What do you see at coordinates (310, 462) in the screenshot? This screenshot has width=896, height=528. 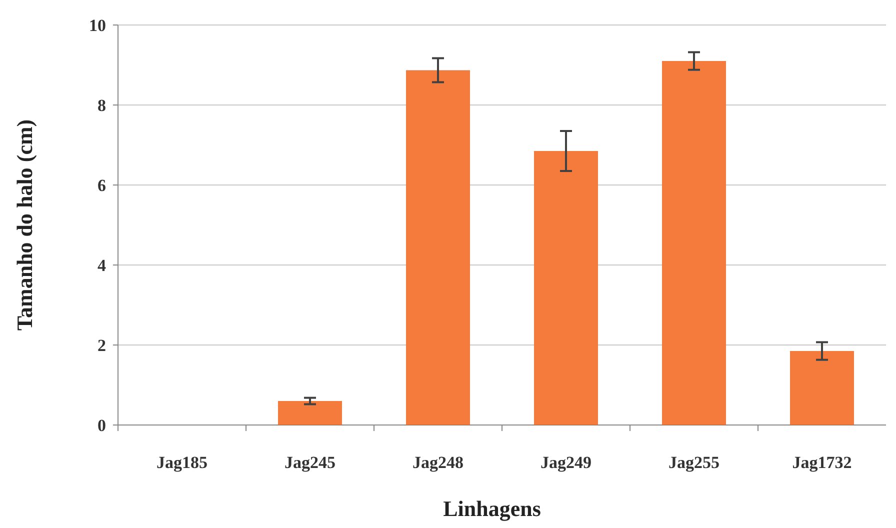 I see `x-tick-label: Jag245` at bounding box center [310, 462].